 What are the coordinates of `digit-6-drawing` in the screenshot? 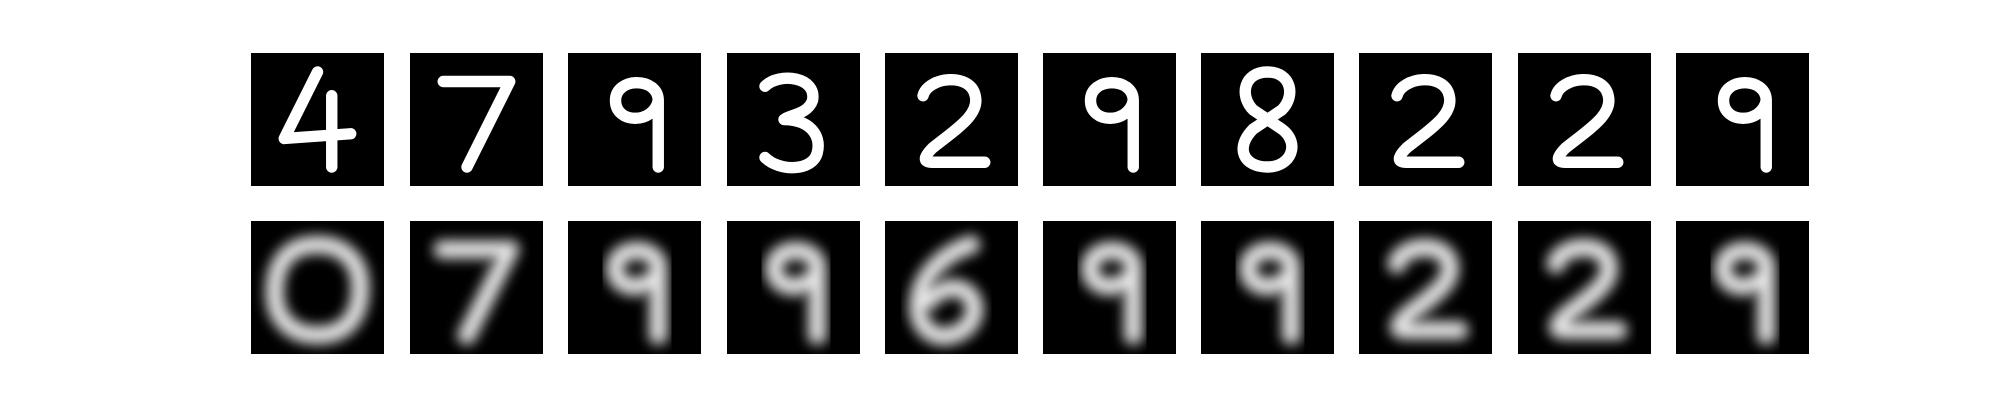 It's located at (946, 290).